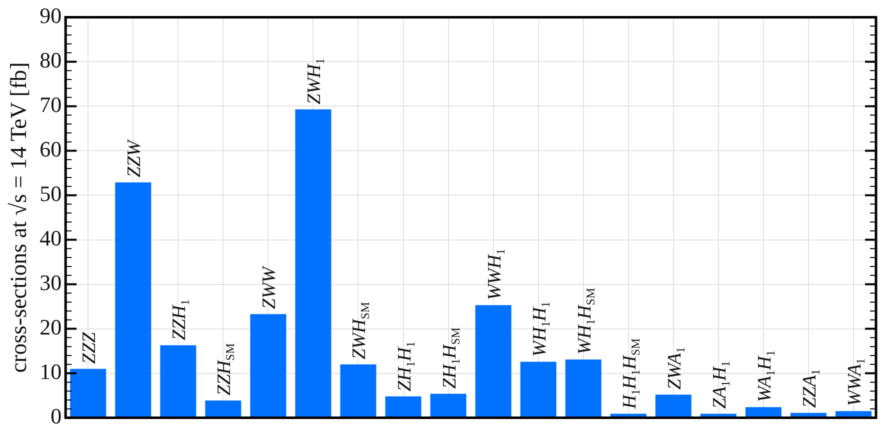 Image resolution: width=886 pixels, height=435 pixels. Describe the element at coordinates (630, 374) in the screenshot. I see `x-tick-label: H1H1HSM` at that location.